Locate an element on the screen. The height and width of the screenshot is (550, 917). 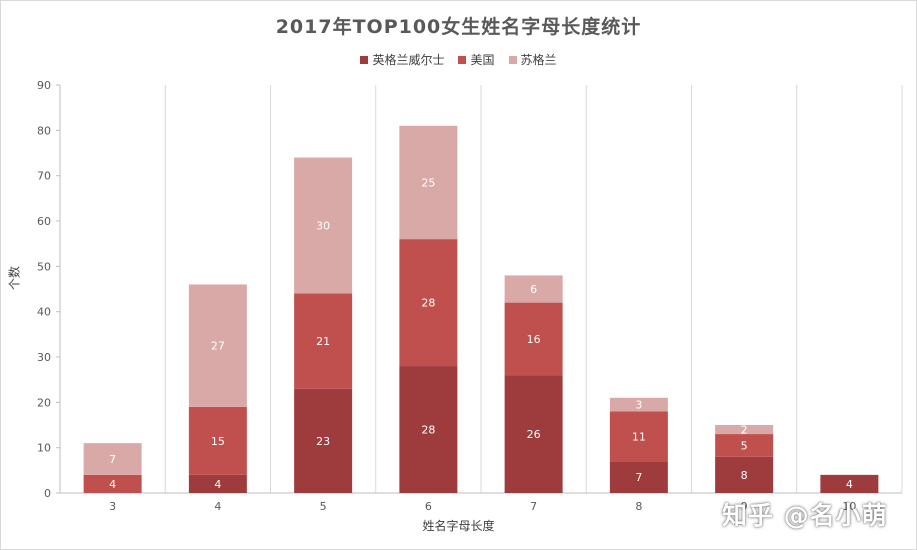
data-label: 30 is located at coordinates (323, 226).